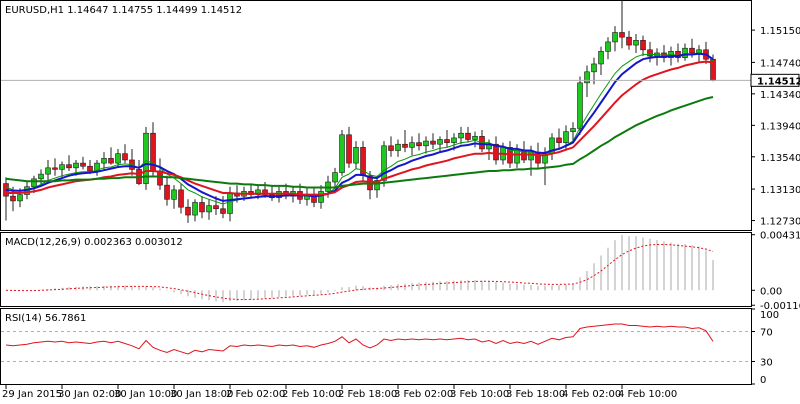 Image resolution: width=800 pixels, height=404 pixels. What do you see at coordinates (780, 63) in the screenshot?
I see `price-tick-label: 1.14740` at bounding box center [780, 63].